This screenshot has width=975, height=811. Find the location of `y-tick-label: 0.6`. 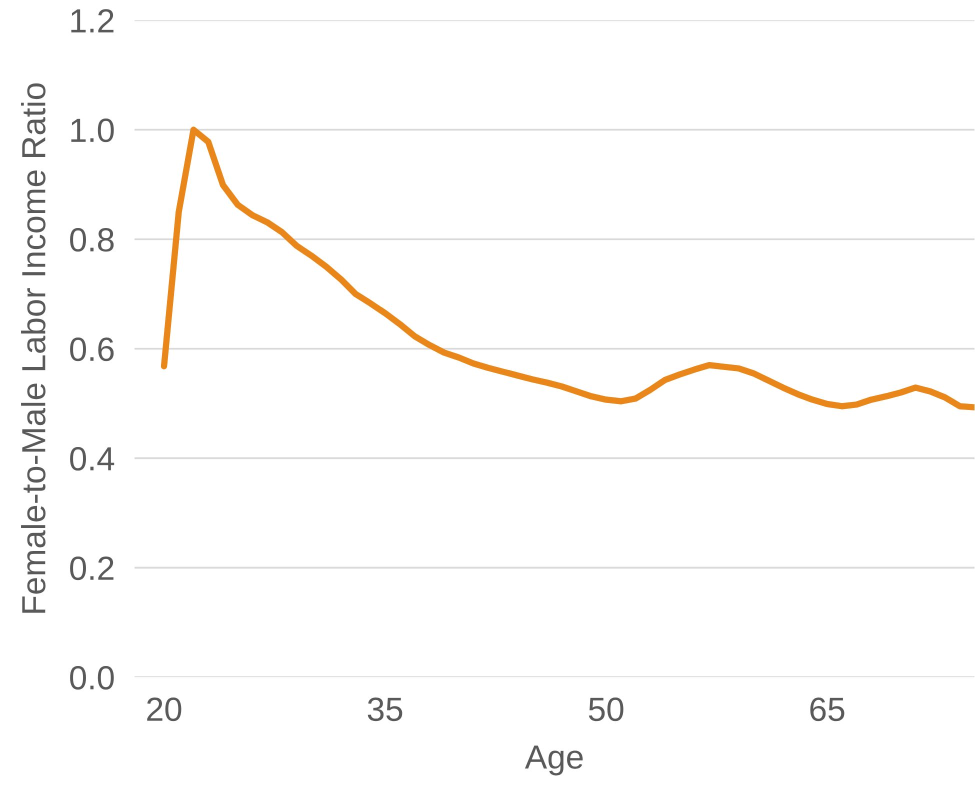

y-tick-label: 0.6 is located at coordinates (92, 350).